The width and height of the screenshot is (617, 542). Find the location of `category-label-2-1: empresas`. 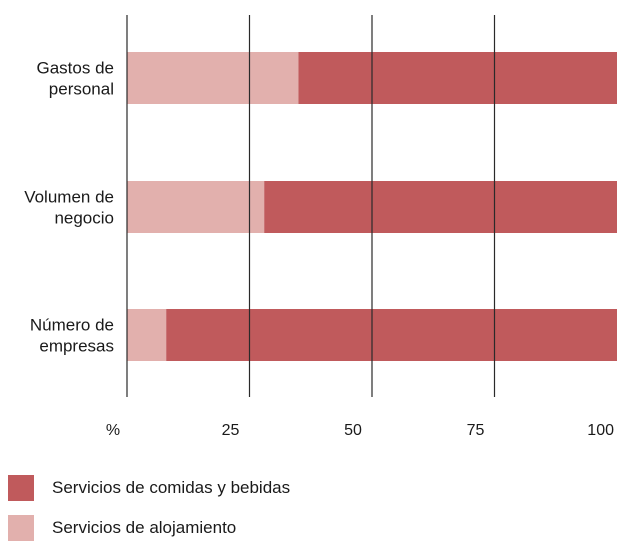

category-label-2-1: empresas is located at coordinates (76, 346).